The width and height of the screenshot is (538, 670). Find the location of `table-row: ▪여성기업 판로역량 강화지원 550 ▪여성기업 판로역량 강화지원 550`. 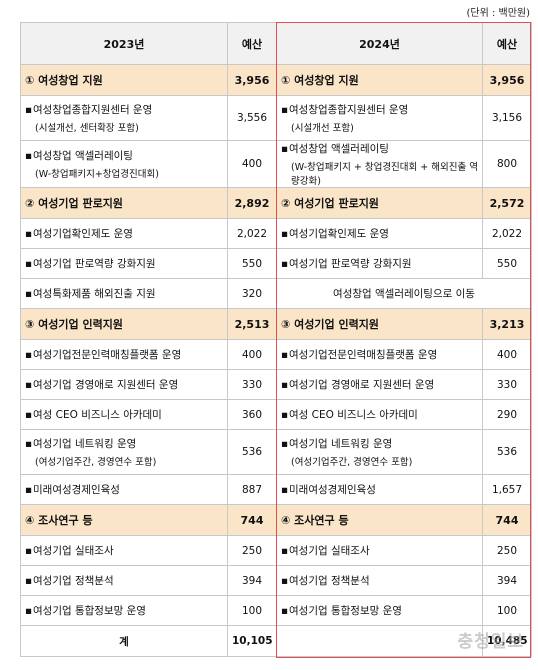

table-row: ▪여성기업 판로역량 강화지원 550 ▪여성기업 판로역량 강화지원 550 is located at coordinates (276, 263).